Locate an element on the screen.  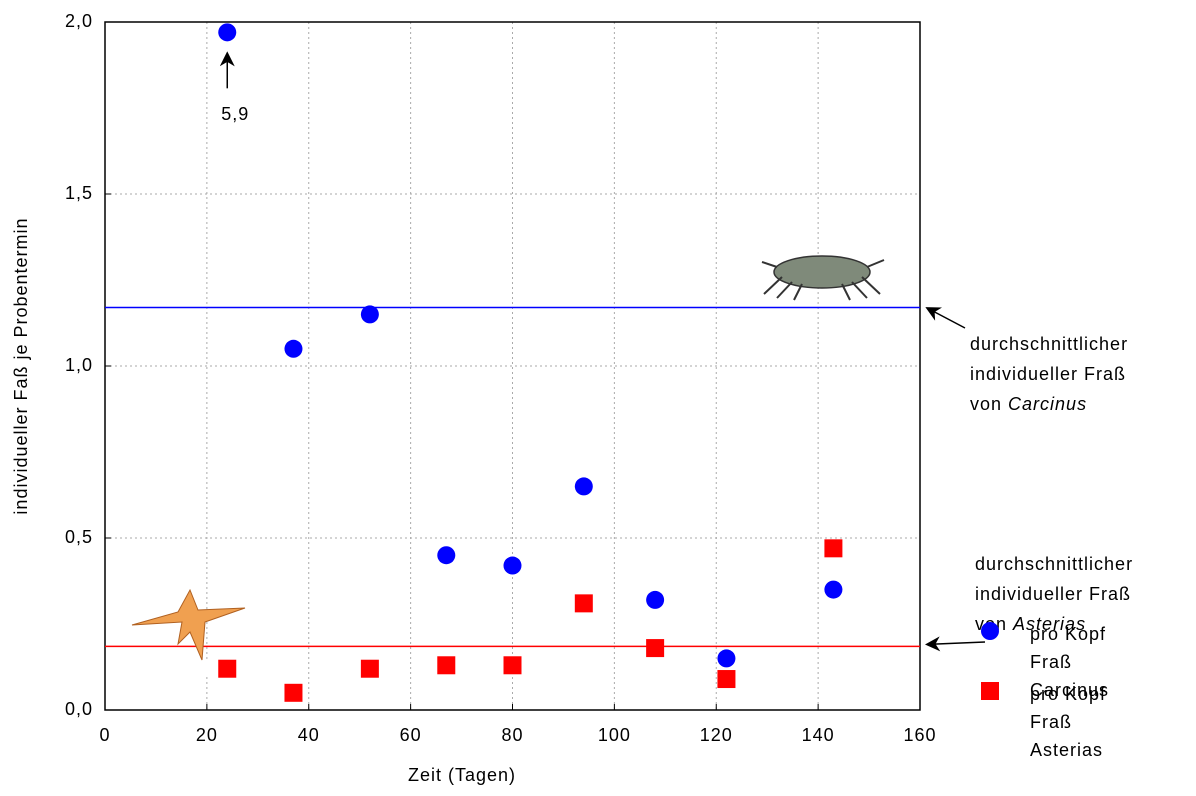
x-tick-label: 20 is located at coordinates (207, 735).